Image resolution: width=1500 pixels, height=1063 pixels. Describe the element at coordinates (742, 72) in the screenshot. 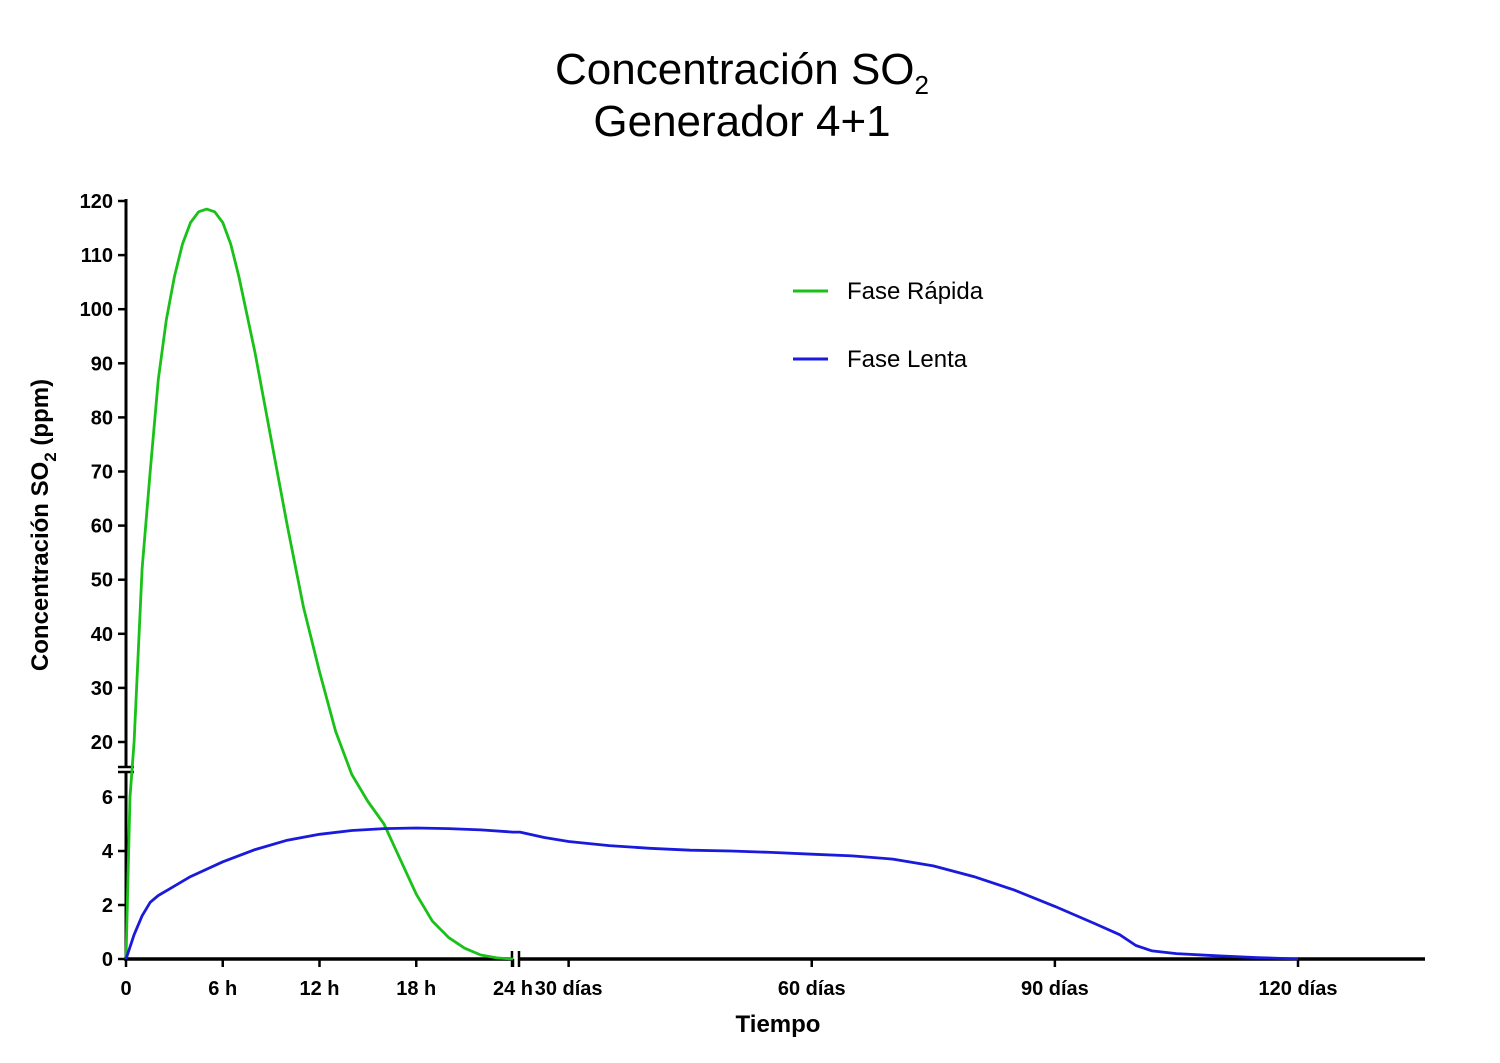

I see `chart-title-line-1: Concentración SO2` at that location.